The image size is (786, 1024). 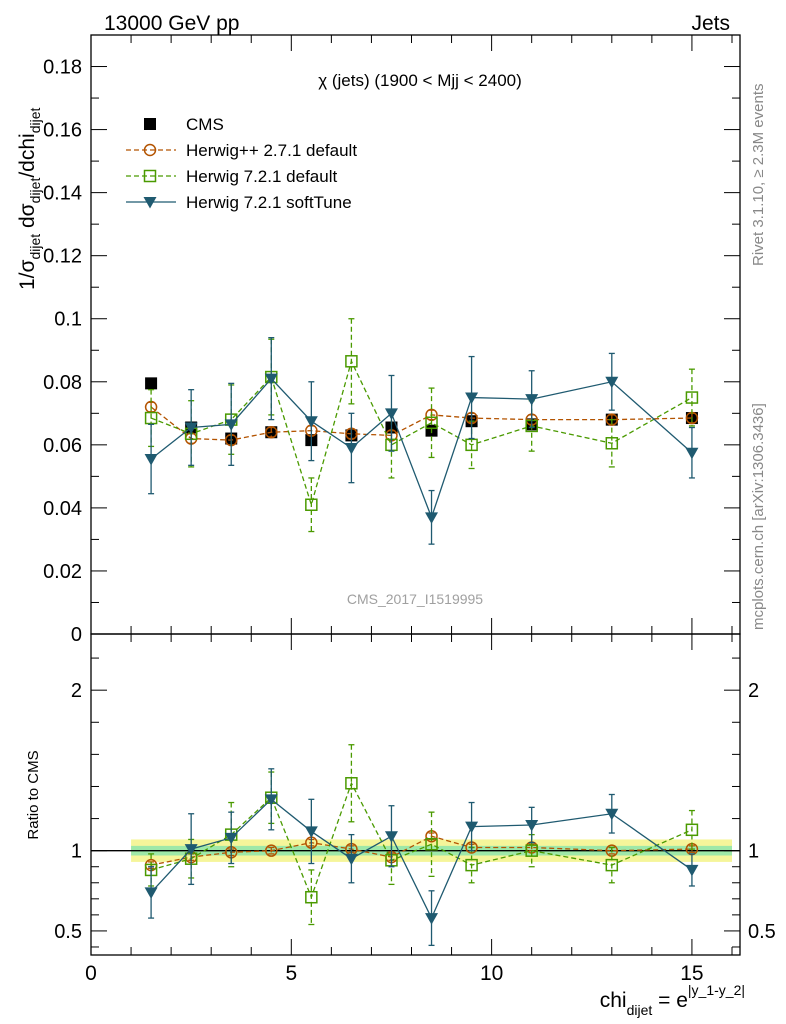 What do you see at coordinates (62, 257) in the screenshot?
I see `y-tick-label: 0.12` at bounding box center [62, 257].